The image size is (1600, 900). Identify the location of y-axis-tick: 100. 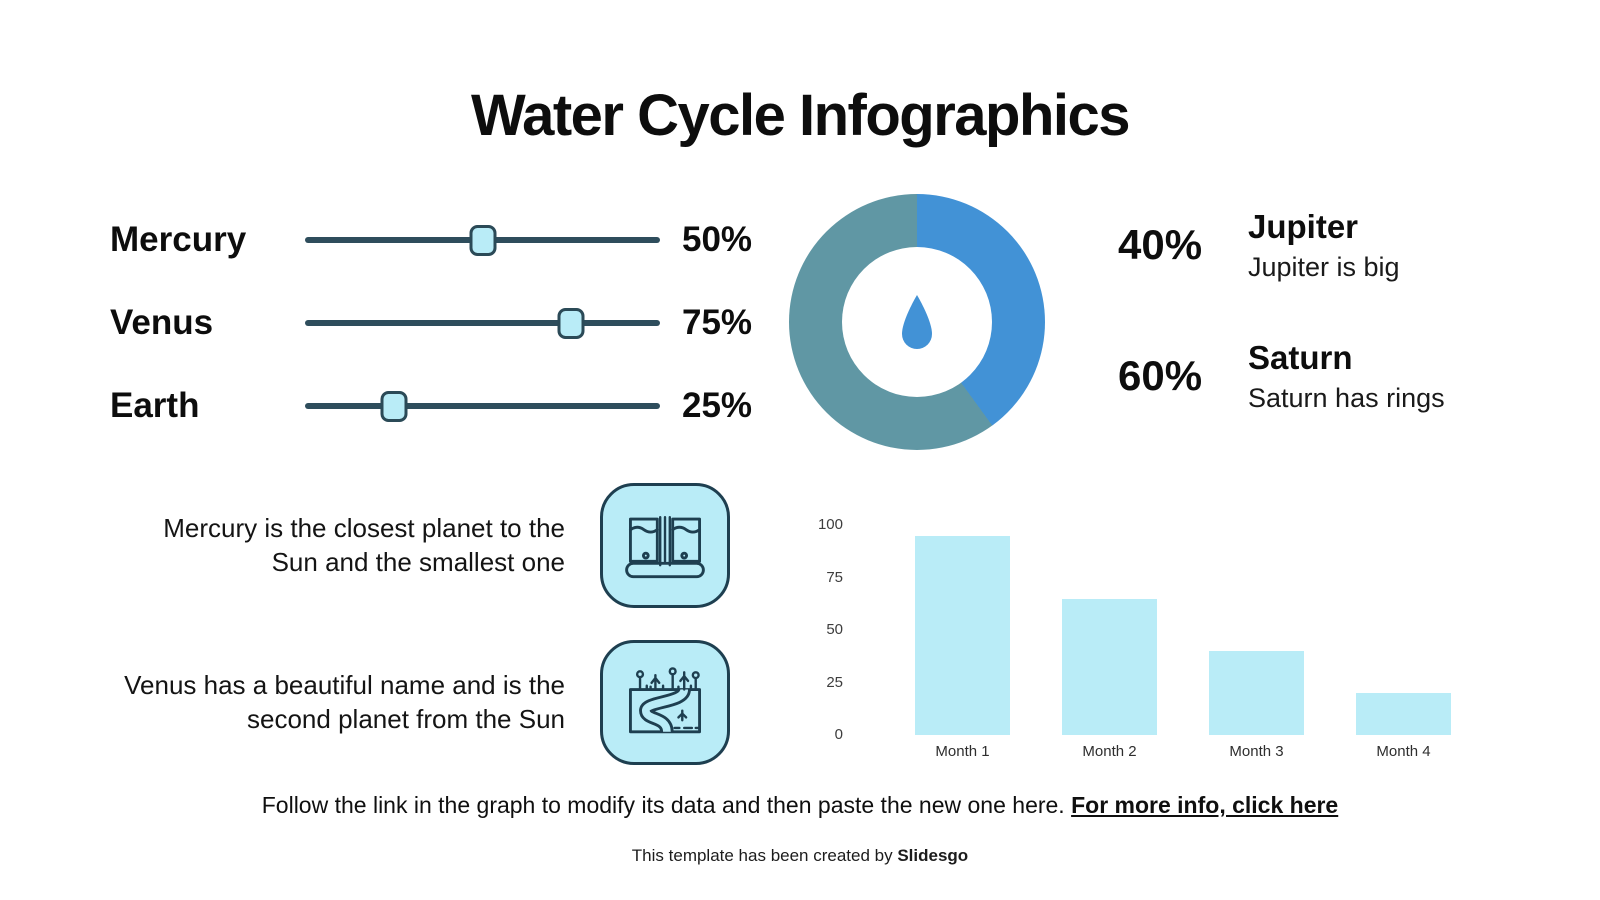
(830, 524).